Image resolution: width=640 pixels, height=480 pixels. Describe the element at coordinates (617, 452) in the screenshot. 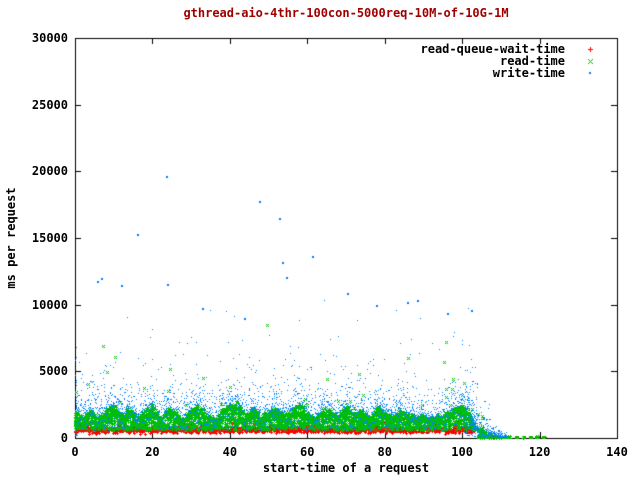

I see `x-tick-label: 140` at that location.